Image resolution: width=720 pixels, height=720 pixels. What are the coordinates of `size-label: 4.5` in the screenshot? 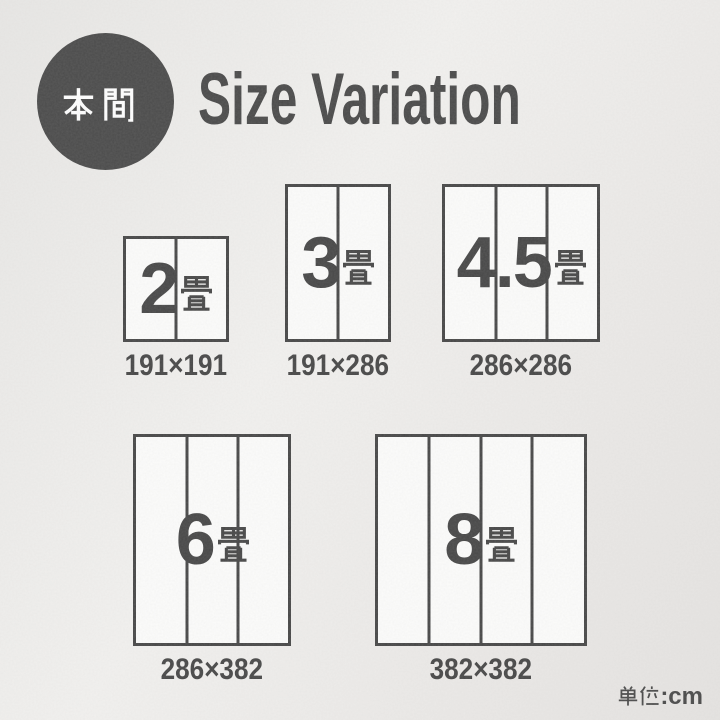 It's located at (521, 263).